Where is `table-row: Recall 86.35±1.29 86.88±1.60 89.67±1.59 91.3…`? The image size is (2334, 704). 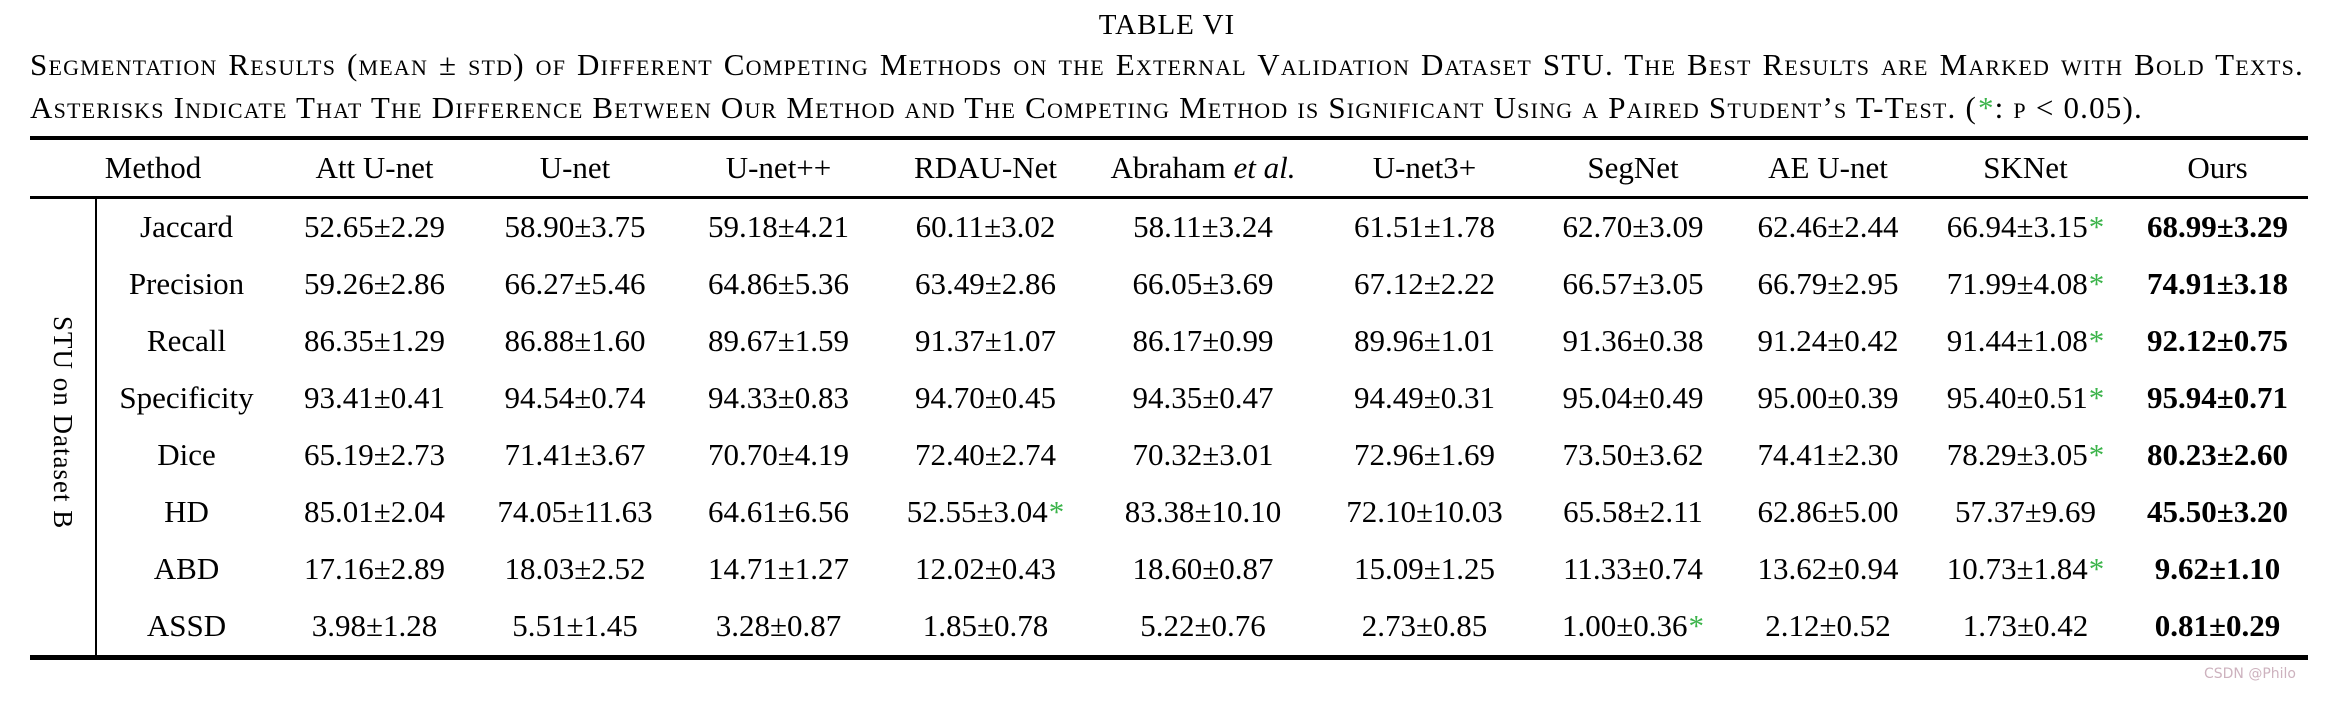
table-row: Recall 86.35±1.29 86.88±1.60 89.67±1.59 91.3… is located at coordinates (1169, 341).